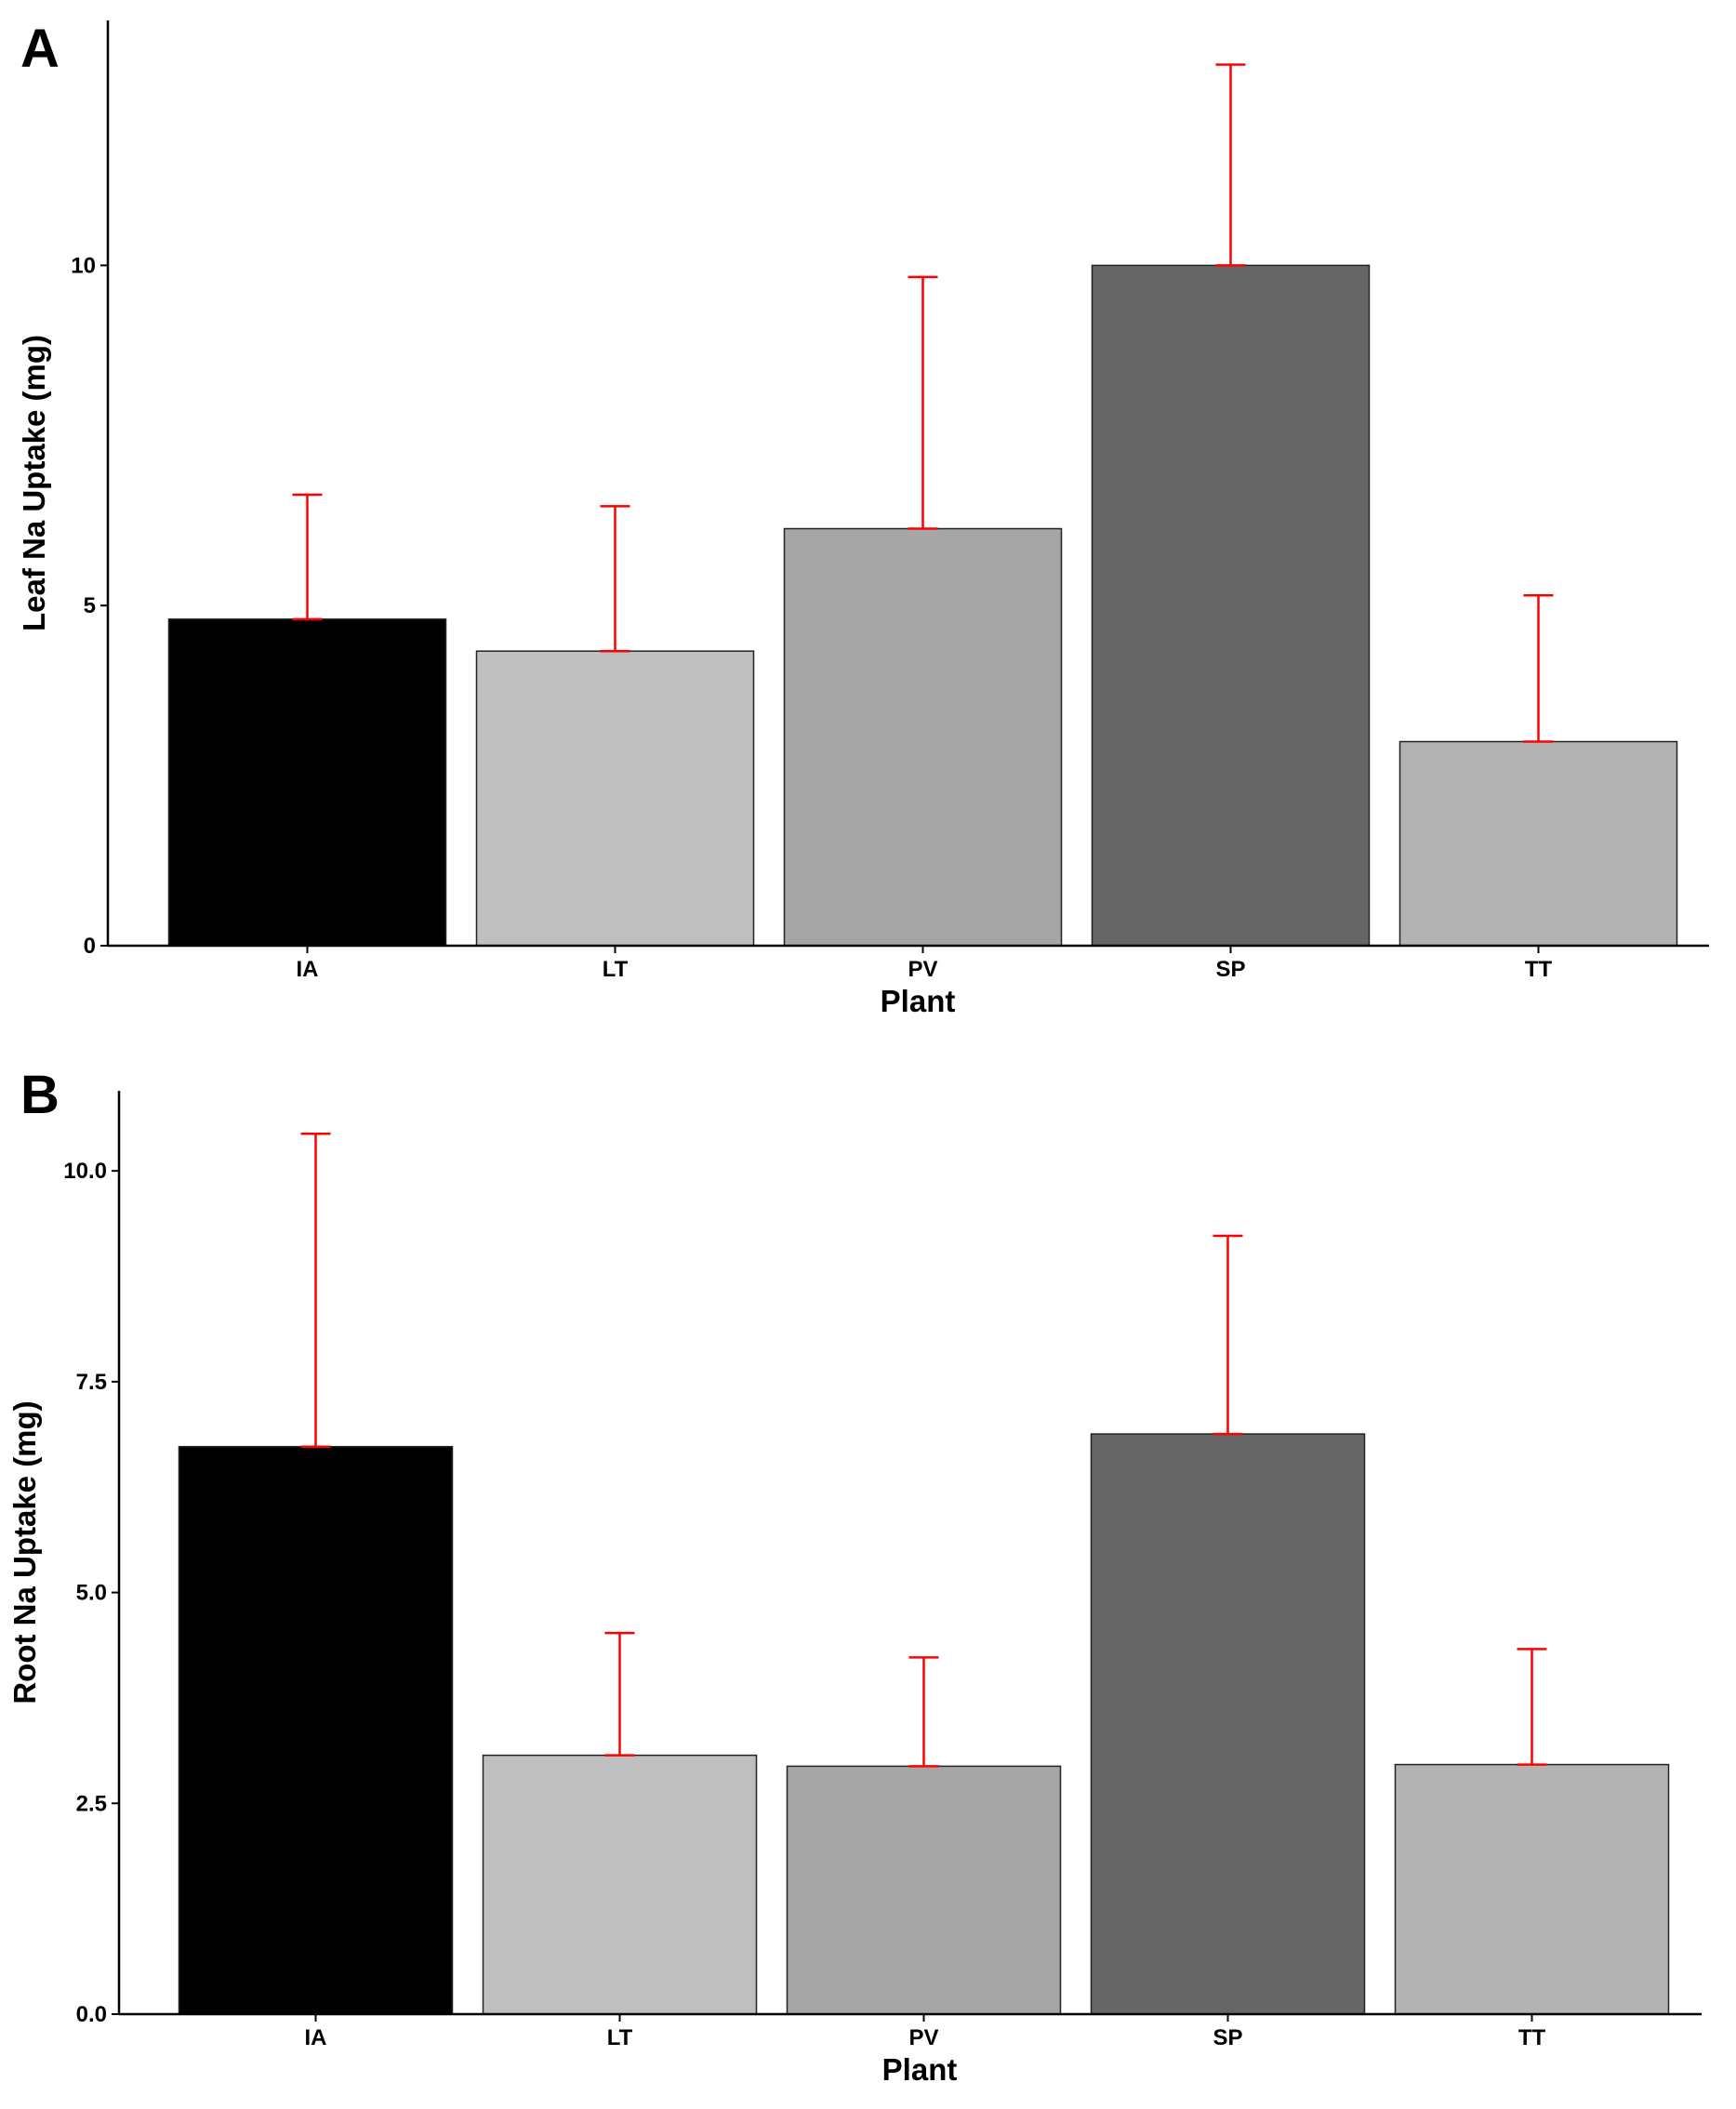 The height and width of the screenshot is (2109, 1736). What do you see at coordinates (83, 265) in the screenshot?
I see `y-tick-label: 10` at bounding box center [83, 265].